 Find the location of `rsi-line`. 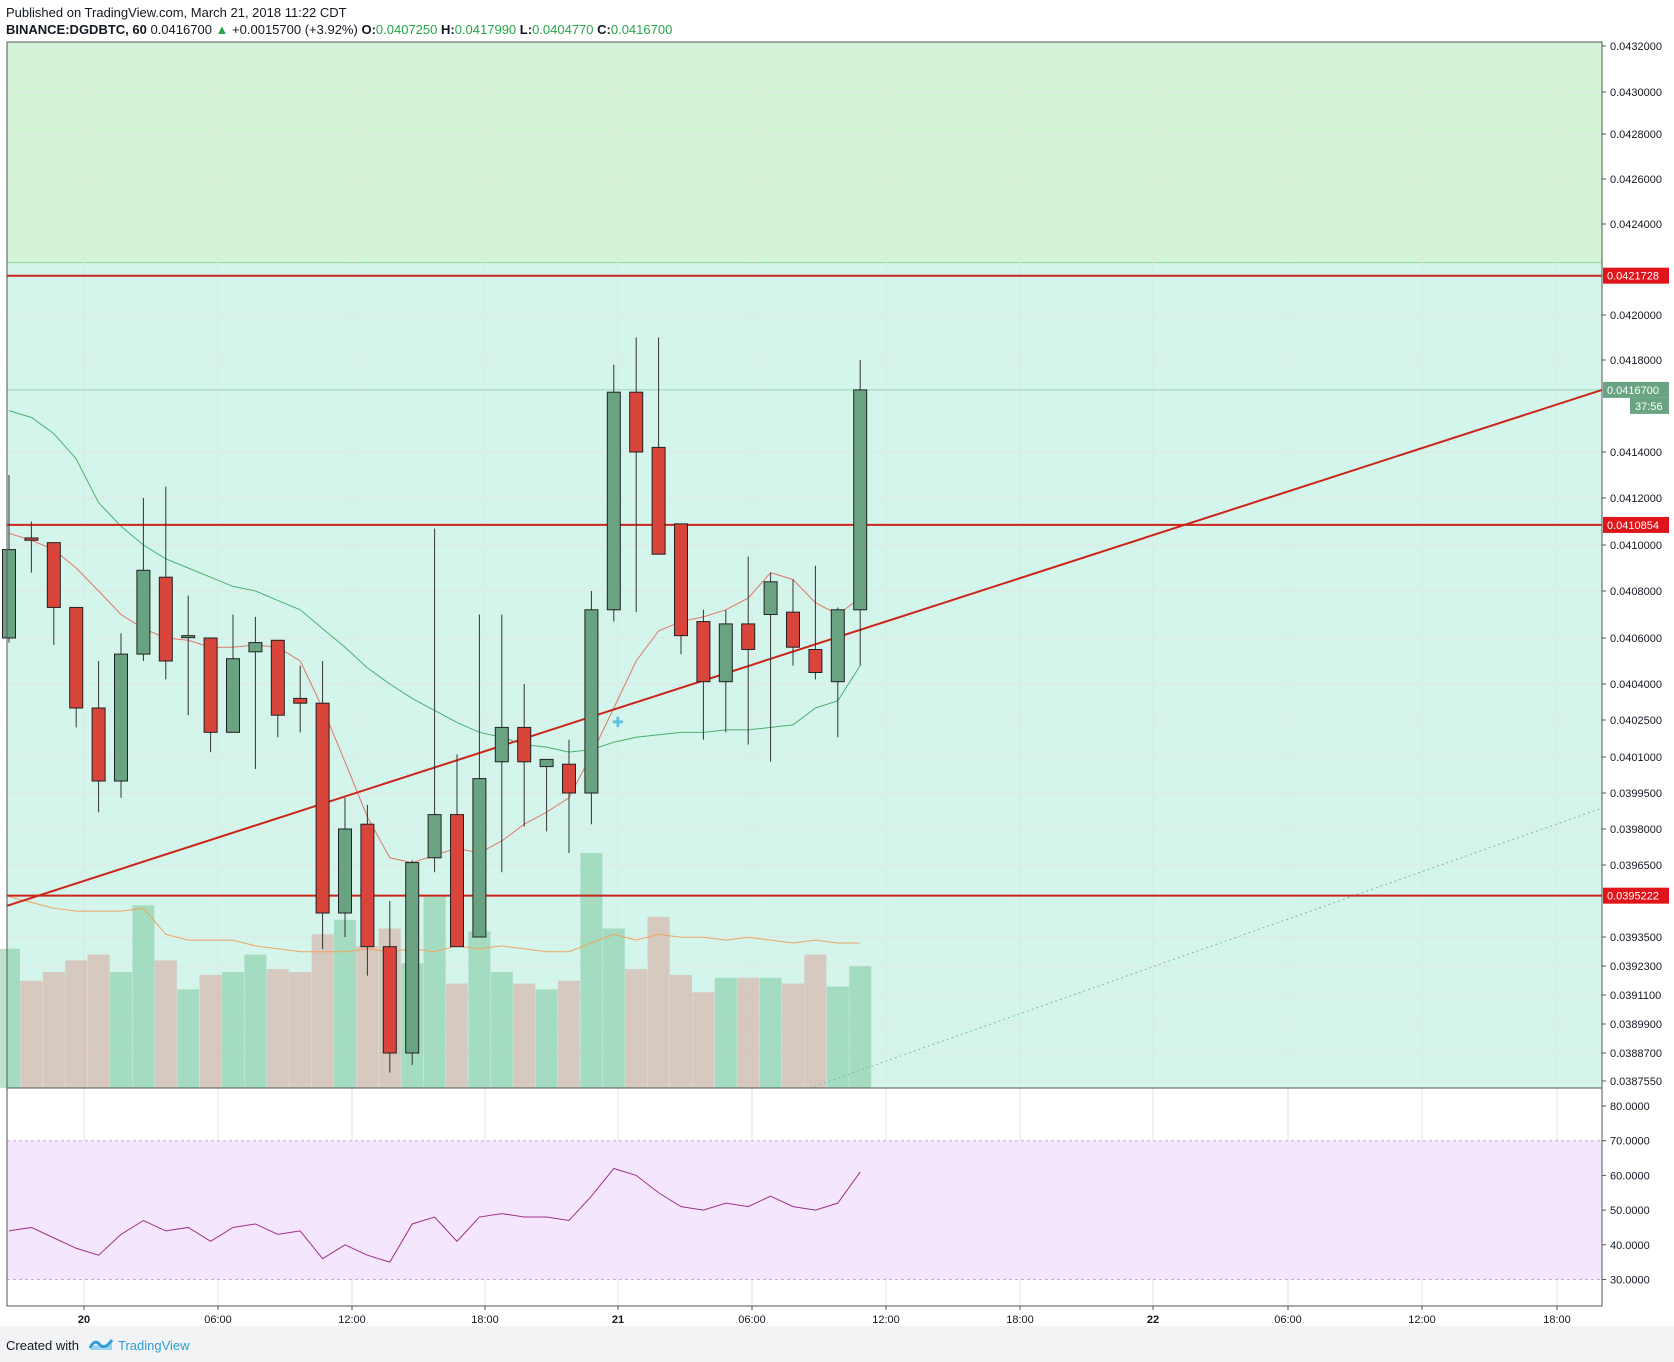

rsi-line is located at coordinates (434, 1215).